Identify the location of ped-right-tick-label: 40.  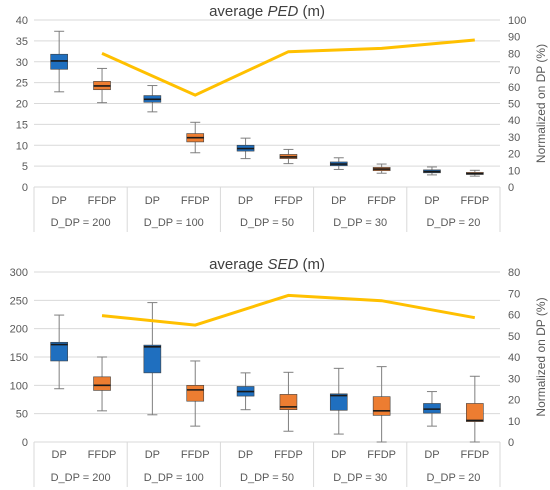
(514, 121).